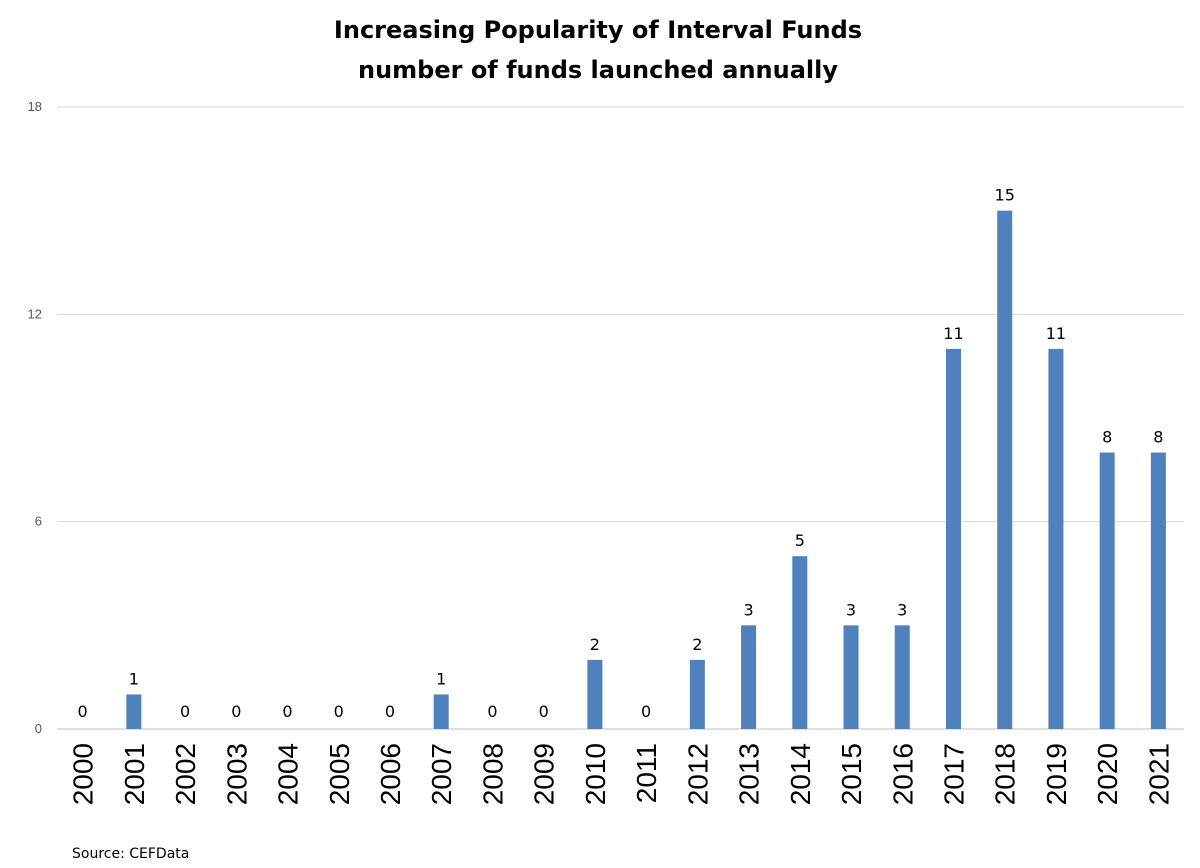 The height and width of the screenshot is (868, 1200). I want to click on x-tick-label-2013: 2013, so click(749, 774).